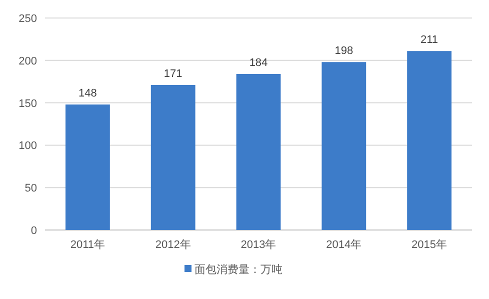 The width and height of the screenshot is (489, 299). Describe the element at coordinates (344, 245) in the screenshot. I see `x-tick-label: 2014年` at that location.